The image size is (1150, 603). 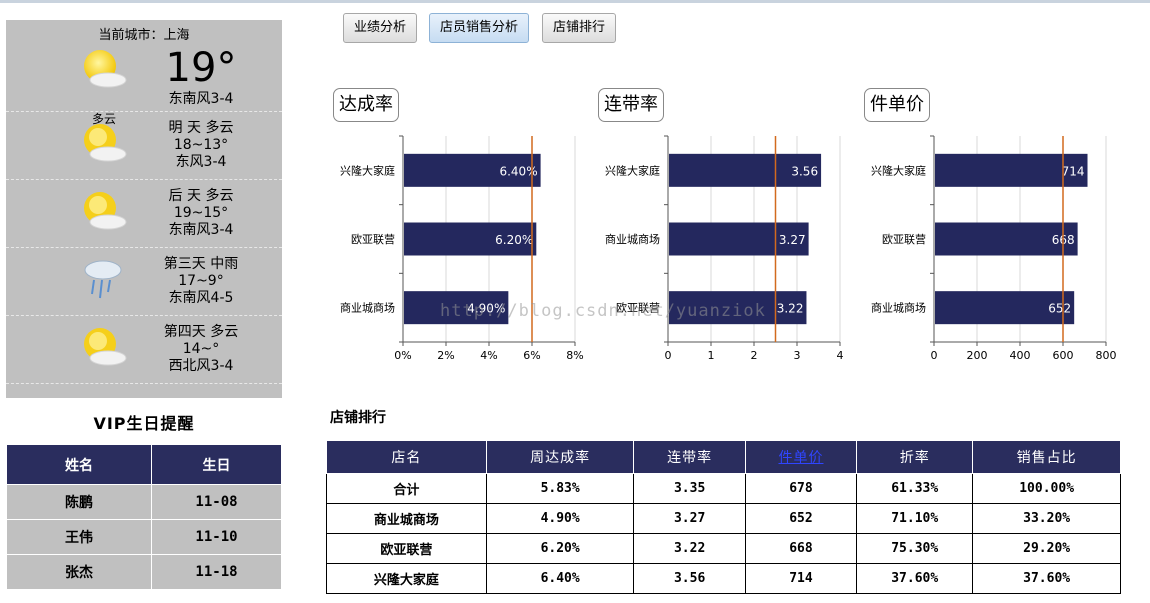 What do you see at coordinates (479, 28) in the screenshot?
I see `tab-clerk-sales-analysis: 店员销售分析` at bounding box center [479, 28].